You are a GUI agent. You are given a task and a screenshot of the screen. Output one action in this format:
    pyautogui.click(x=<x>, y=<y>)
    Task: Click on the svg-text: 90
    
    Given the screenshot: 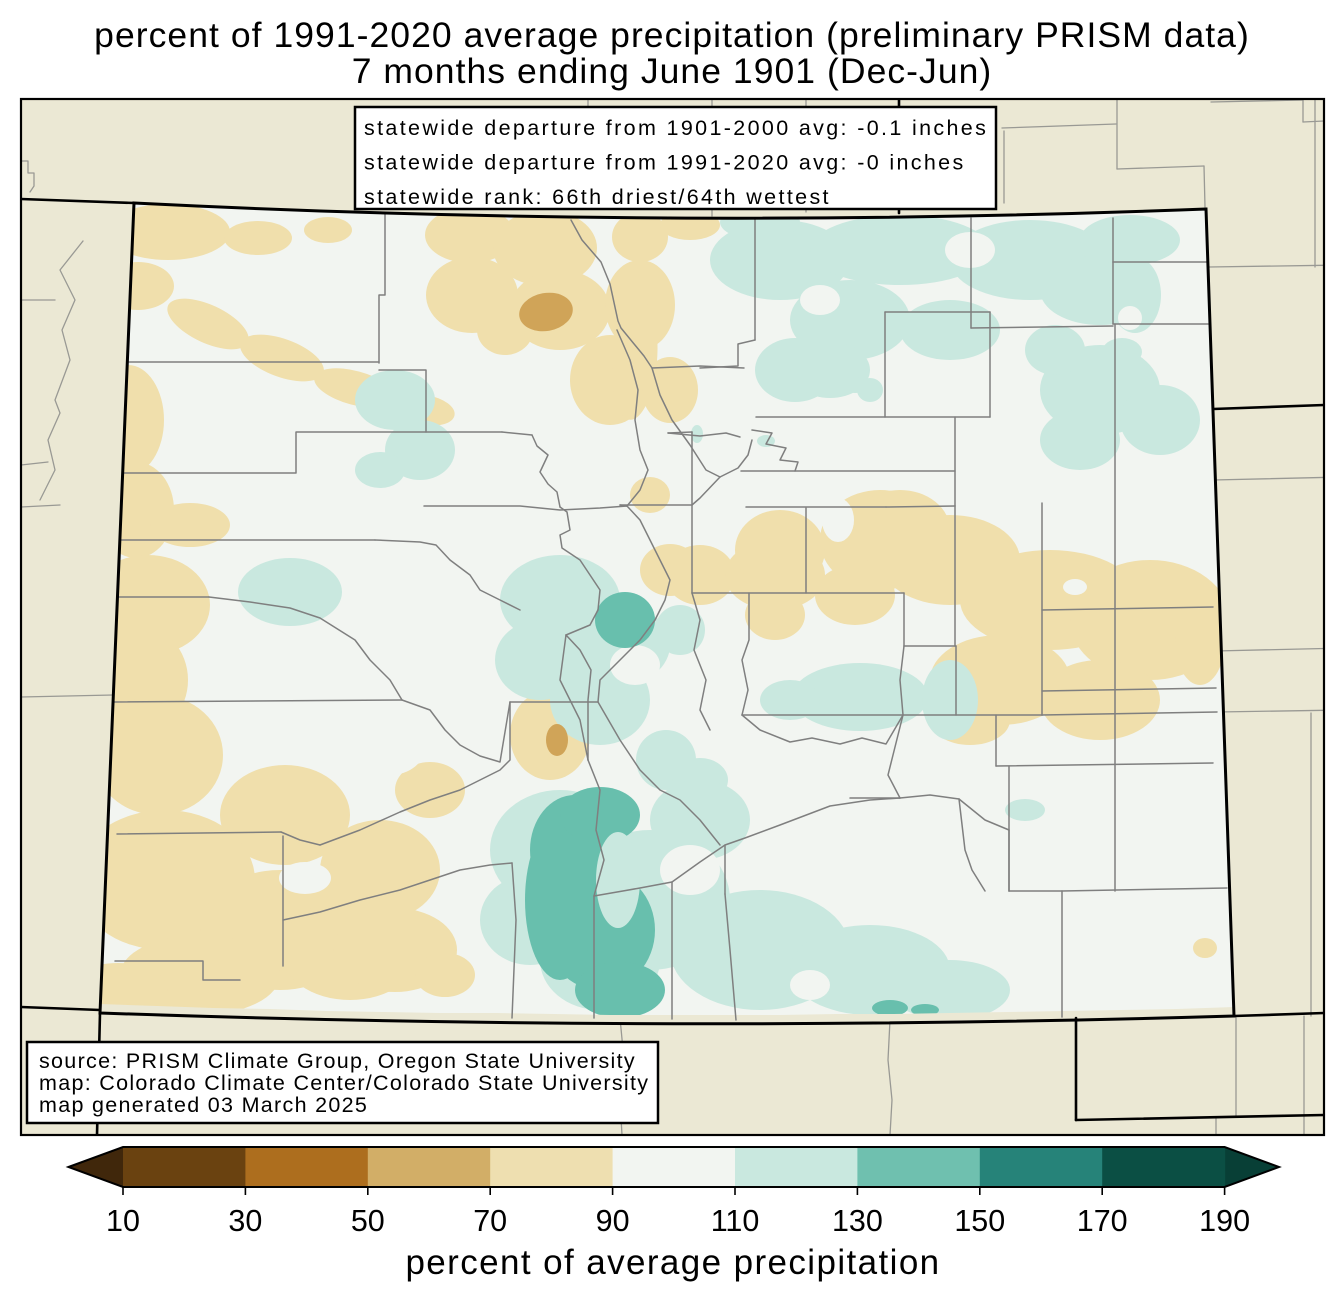 What is the action you would take?
    pyautogui.click(x=613, y=1221)
    